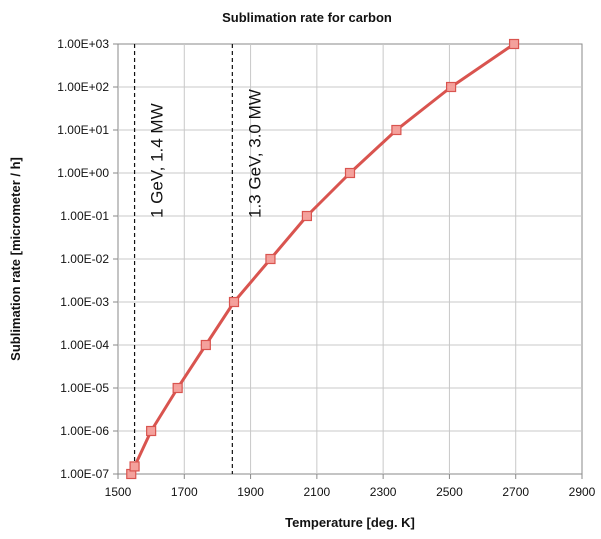  I want to click on x-tick-label: 2500, so click(449, 492).